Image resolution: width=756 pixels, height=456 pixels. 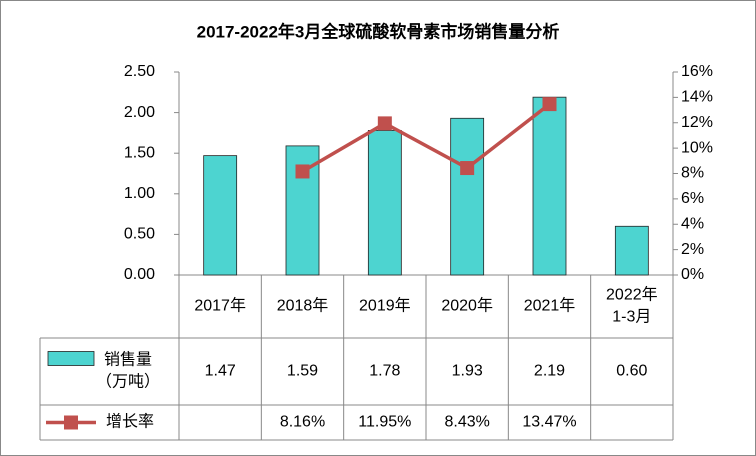 I want to click on y2-tick-label: 14%, so click(x=697, y=97).